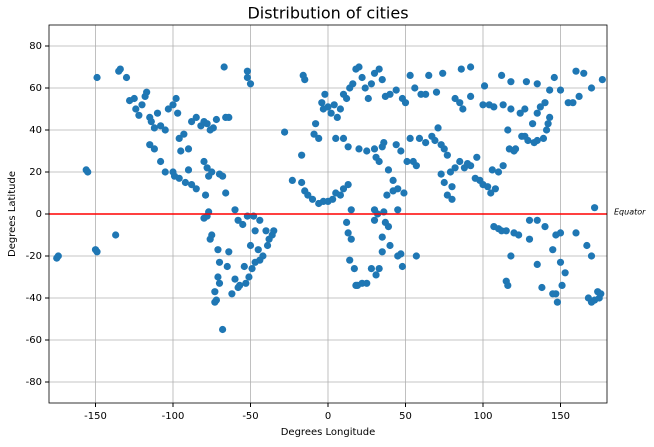 The width and height of the screenshot is (654, 447). Describe the element at coordinates (35, 46) in the screenshot. I see `y-tick-label: 80` at that location.